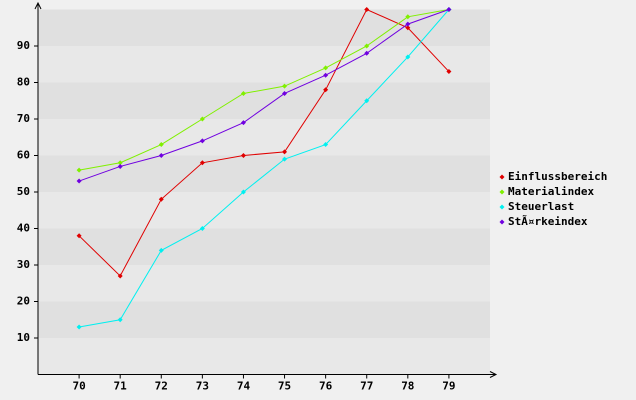 Image resolution: width=636 pixels, height=400 pixels. What do you see at coordinates (121, 386) in the screenshot?
I see `x-tick-label: 71` at bounding box center [121, 386].